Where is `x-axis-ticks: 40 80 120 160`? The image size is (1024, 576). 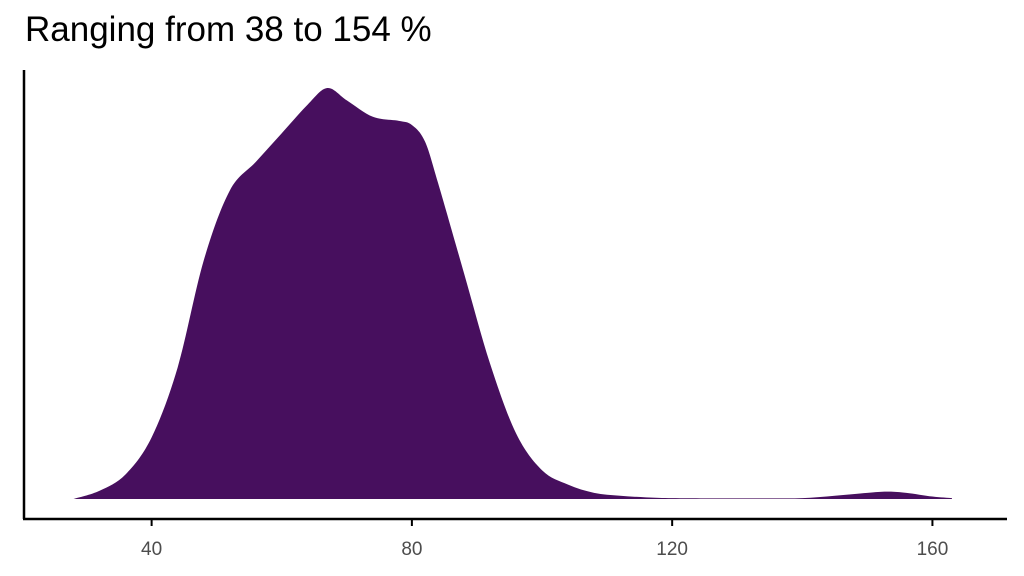
x-axis-ticks: 40 80 120 160 is located at coordinates (544, 539).